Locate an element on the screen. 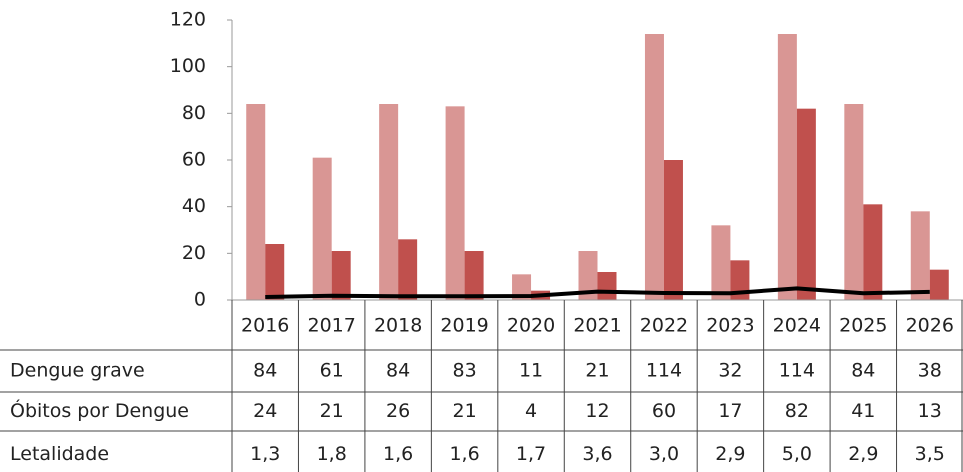  table-cell: 4 is located at coordinates (531, 411).